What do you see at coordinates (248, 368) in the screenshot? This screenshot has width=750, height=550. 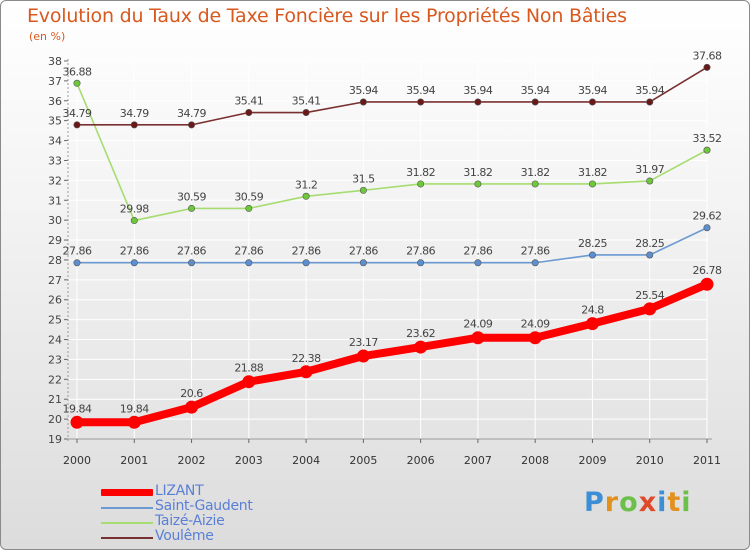 I see `data-label: 21.88` at bounding box center [248, 368].